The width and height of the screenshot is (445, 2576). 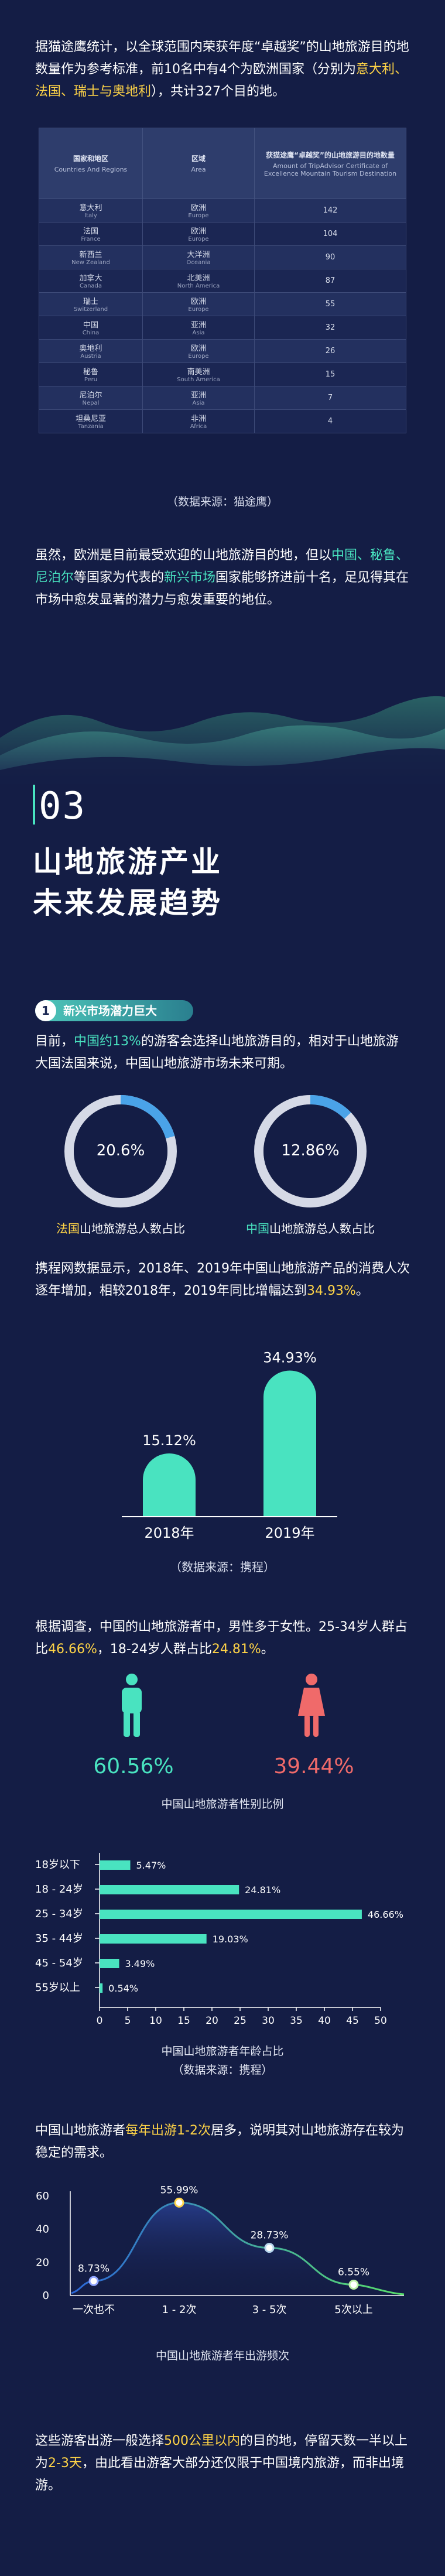 What do you see at coordinates (330, 421) in the screenshot?
I see `table-cell-amount: 4` at bounding box center [330, 421].